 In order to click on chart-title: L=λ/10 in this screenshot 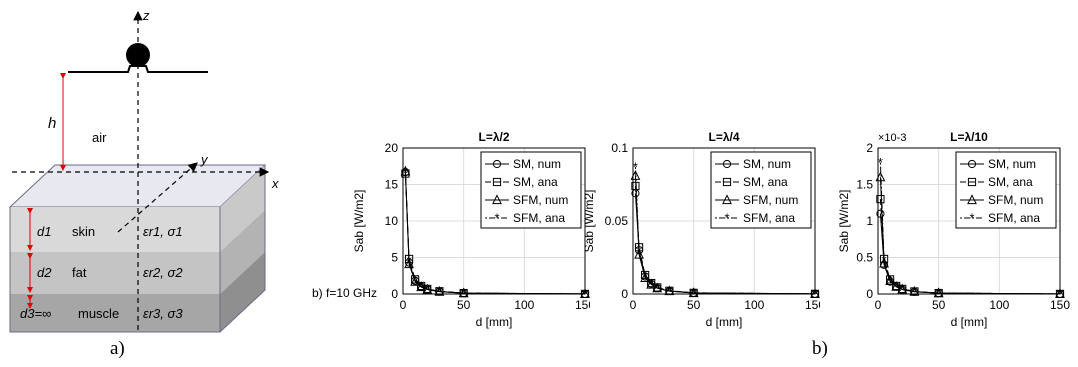, I will do `click(969, 137)`.